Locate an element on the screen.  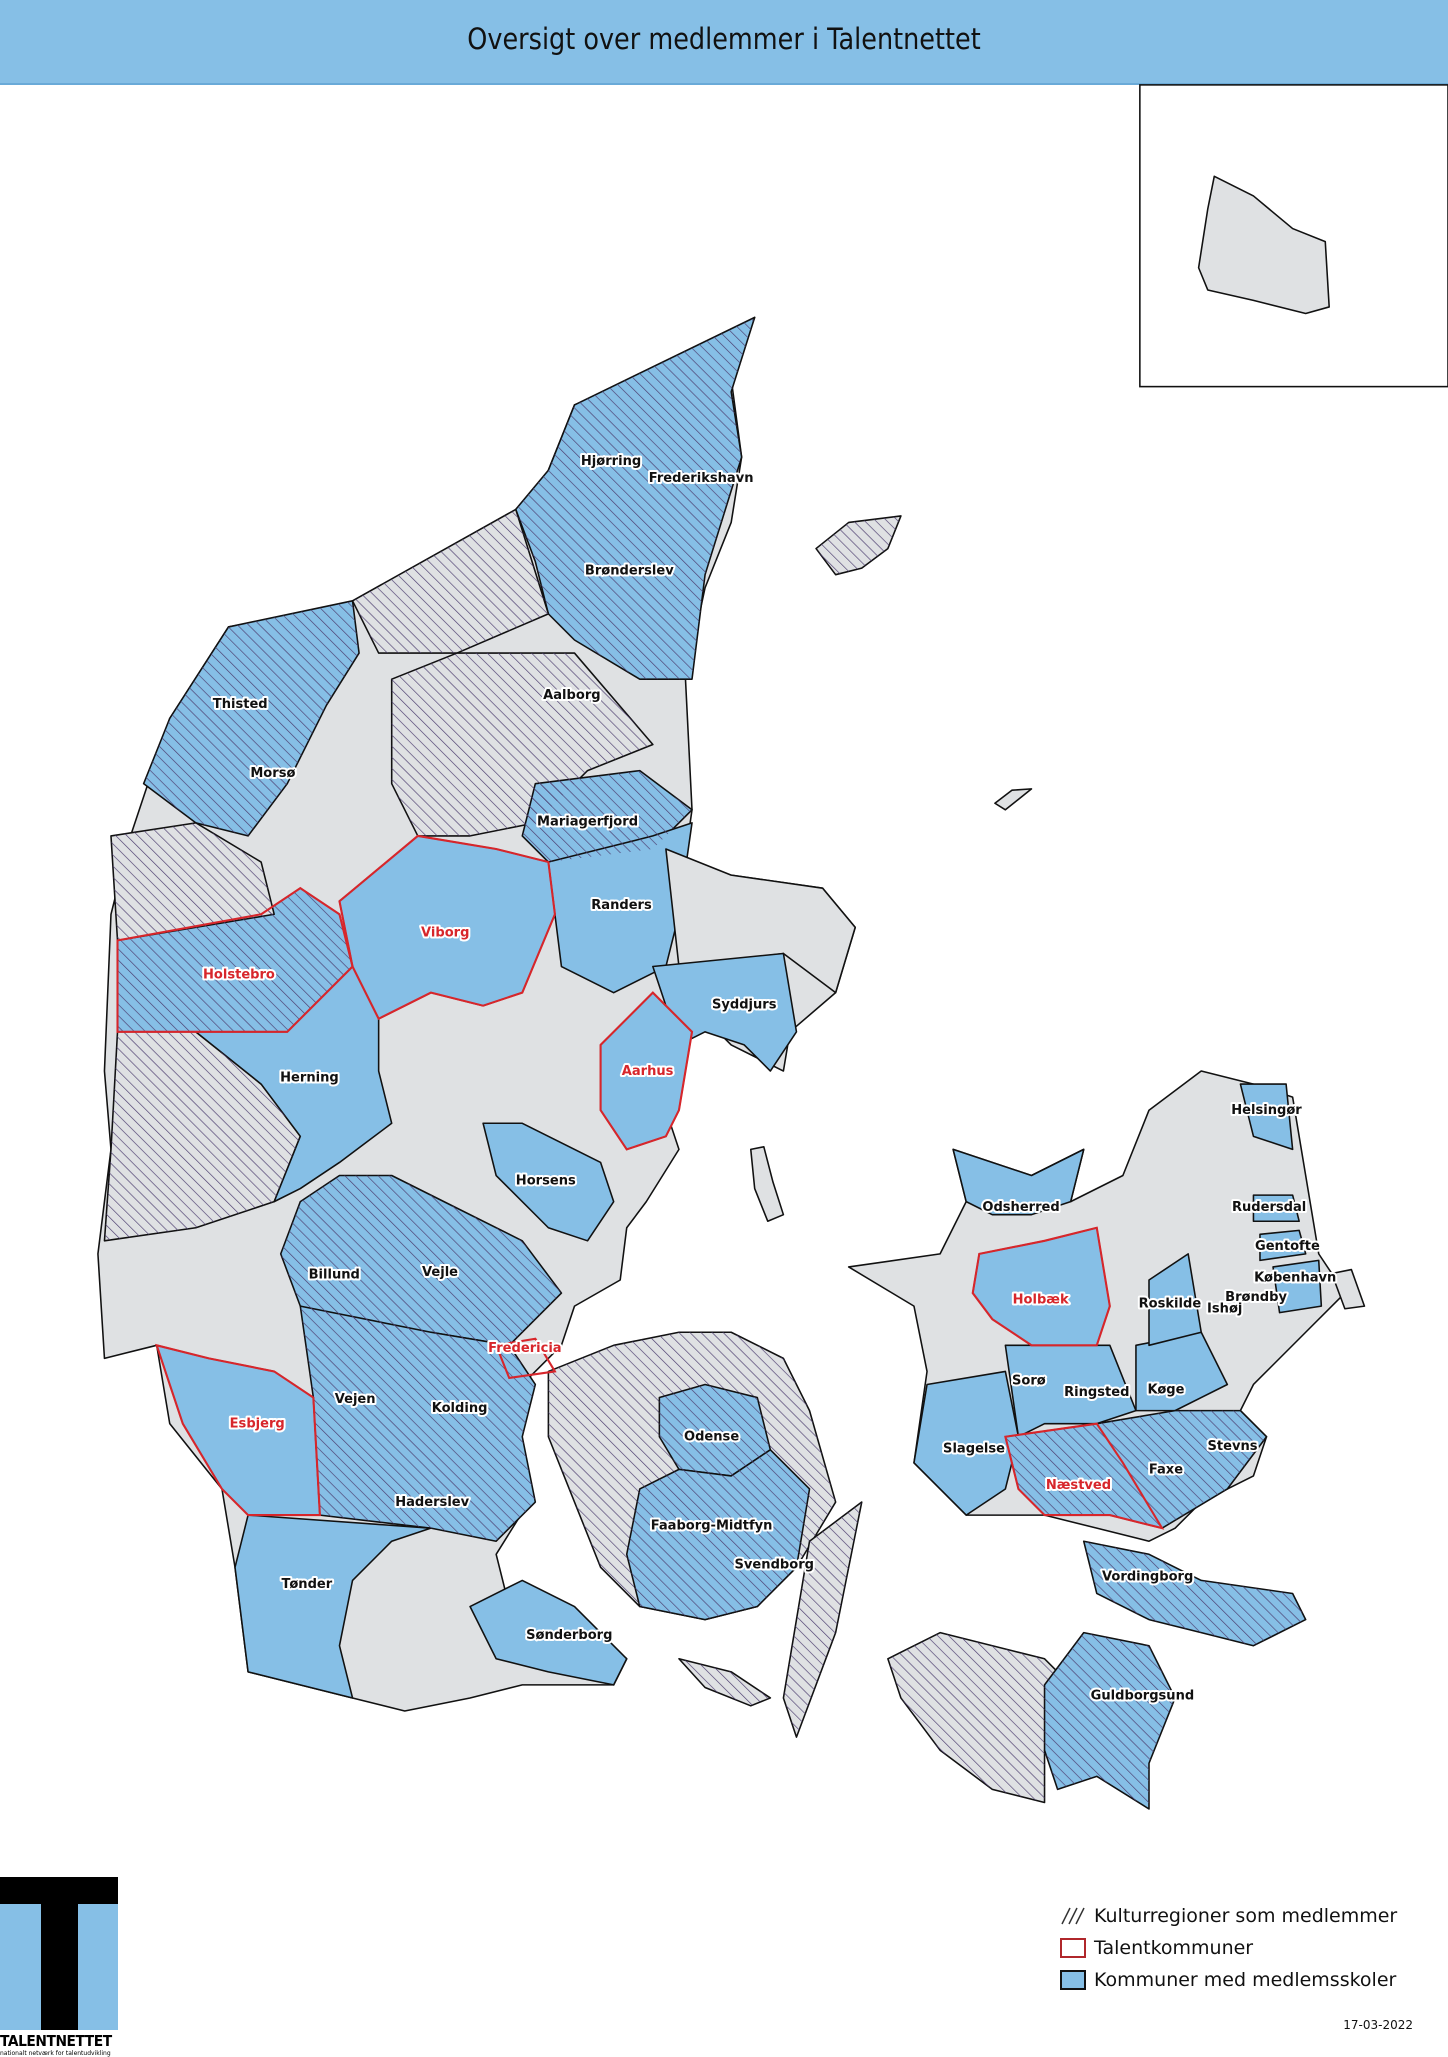
label-kolding: Kolding is located at coordinates (460, 1408).